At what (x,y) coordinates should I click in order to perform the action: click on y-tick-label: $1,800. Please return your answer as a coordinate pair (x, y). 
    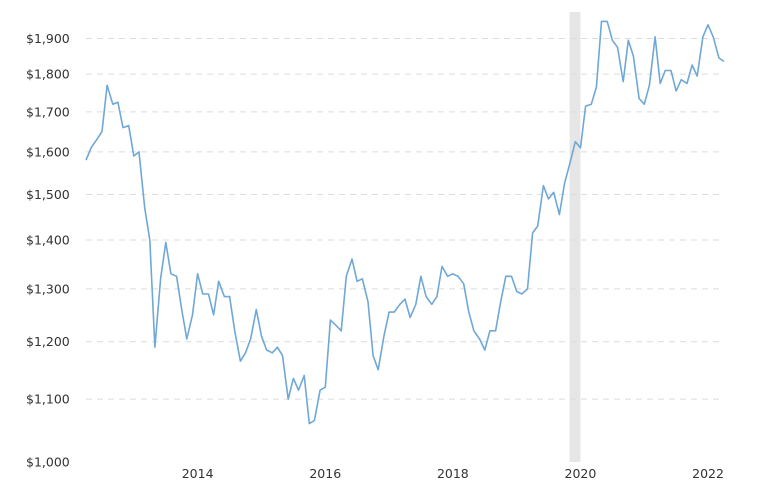
    Looking at the image, I should click on (48, 74).